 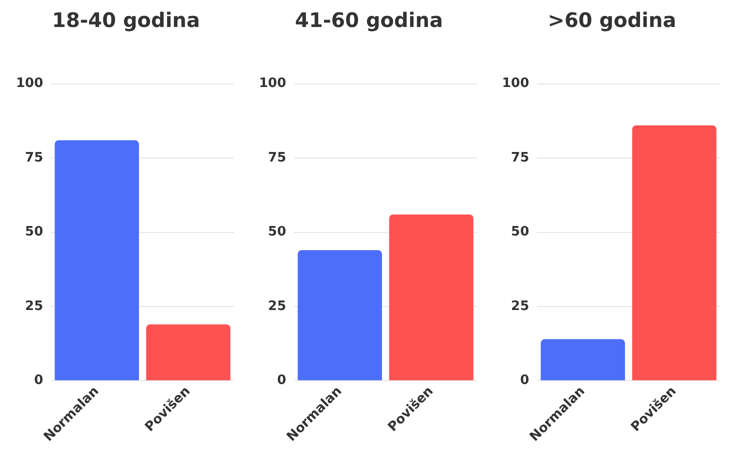 What do you see at coordinates (126, 21) in the screenshot?
I see `chart-title: 18-40 godina` at bounding box center [126, 21].